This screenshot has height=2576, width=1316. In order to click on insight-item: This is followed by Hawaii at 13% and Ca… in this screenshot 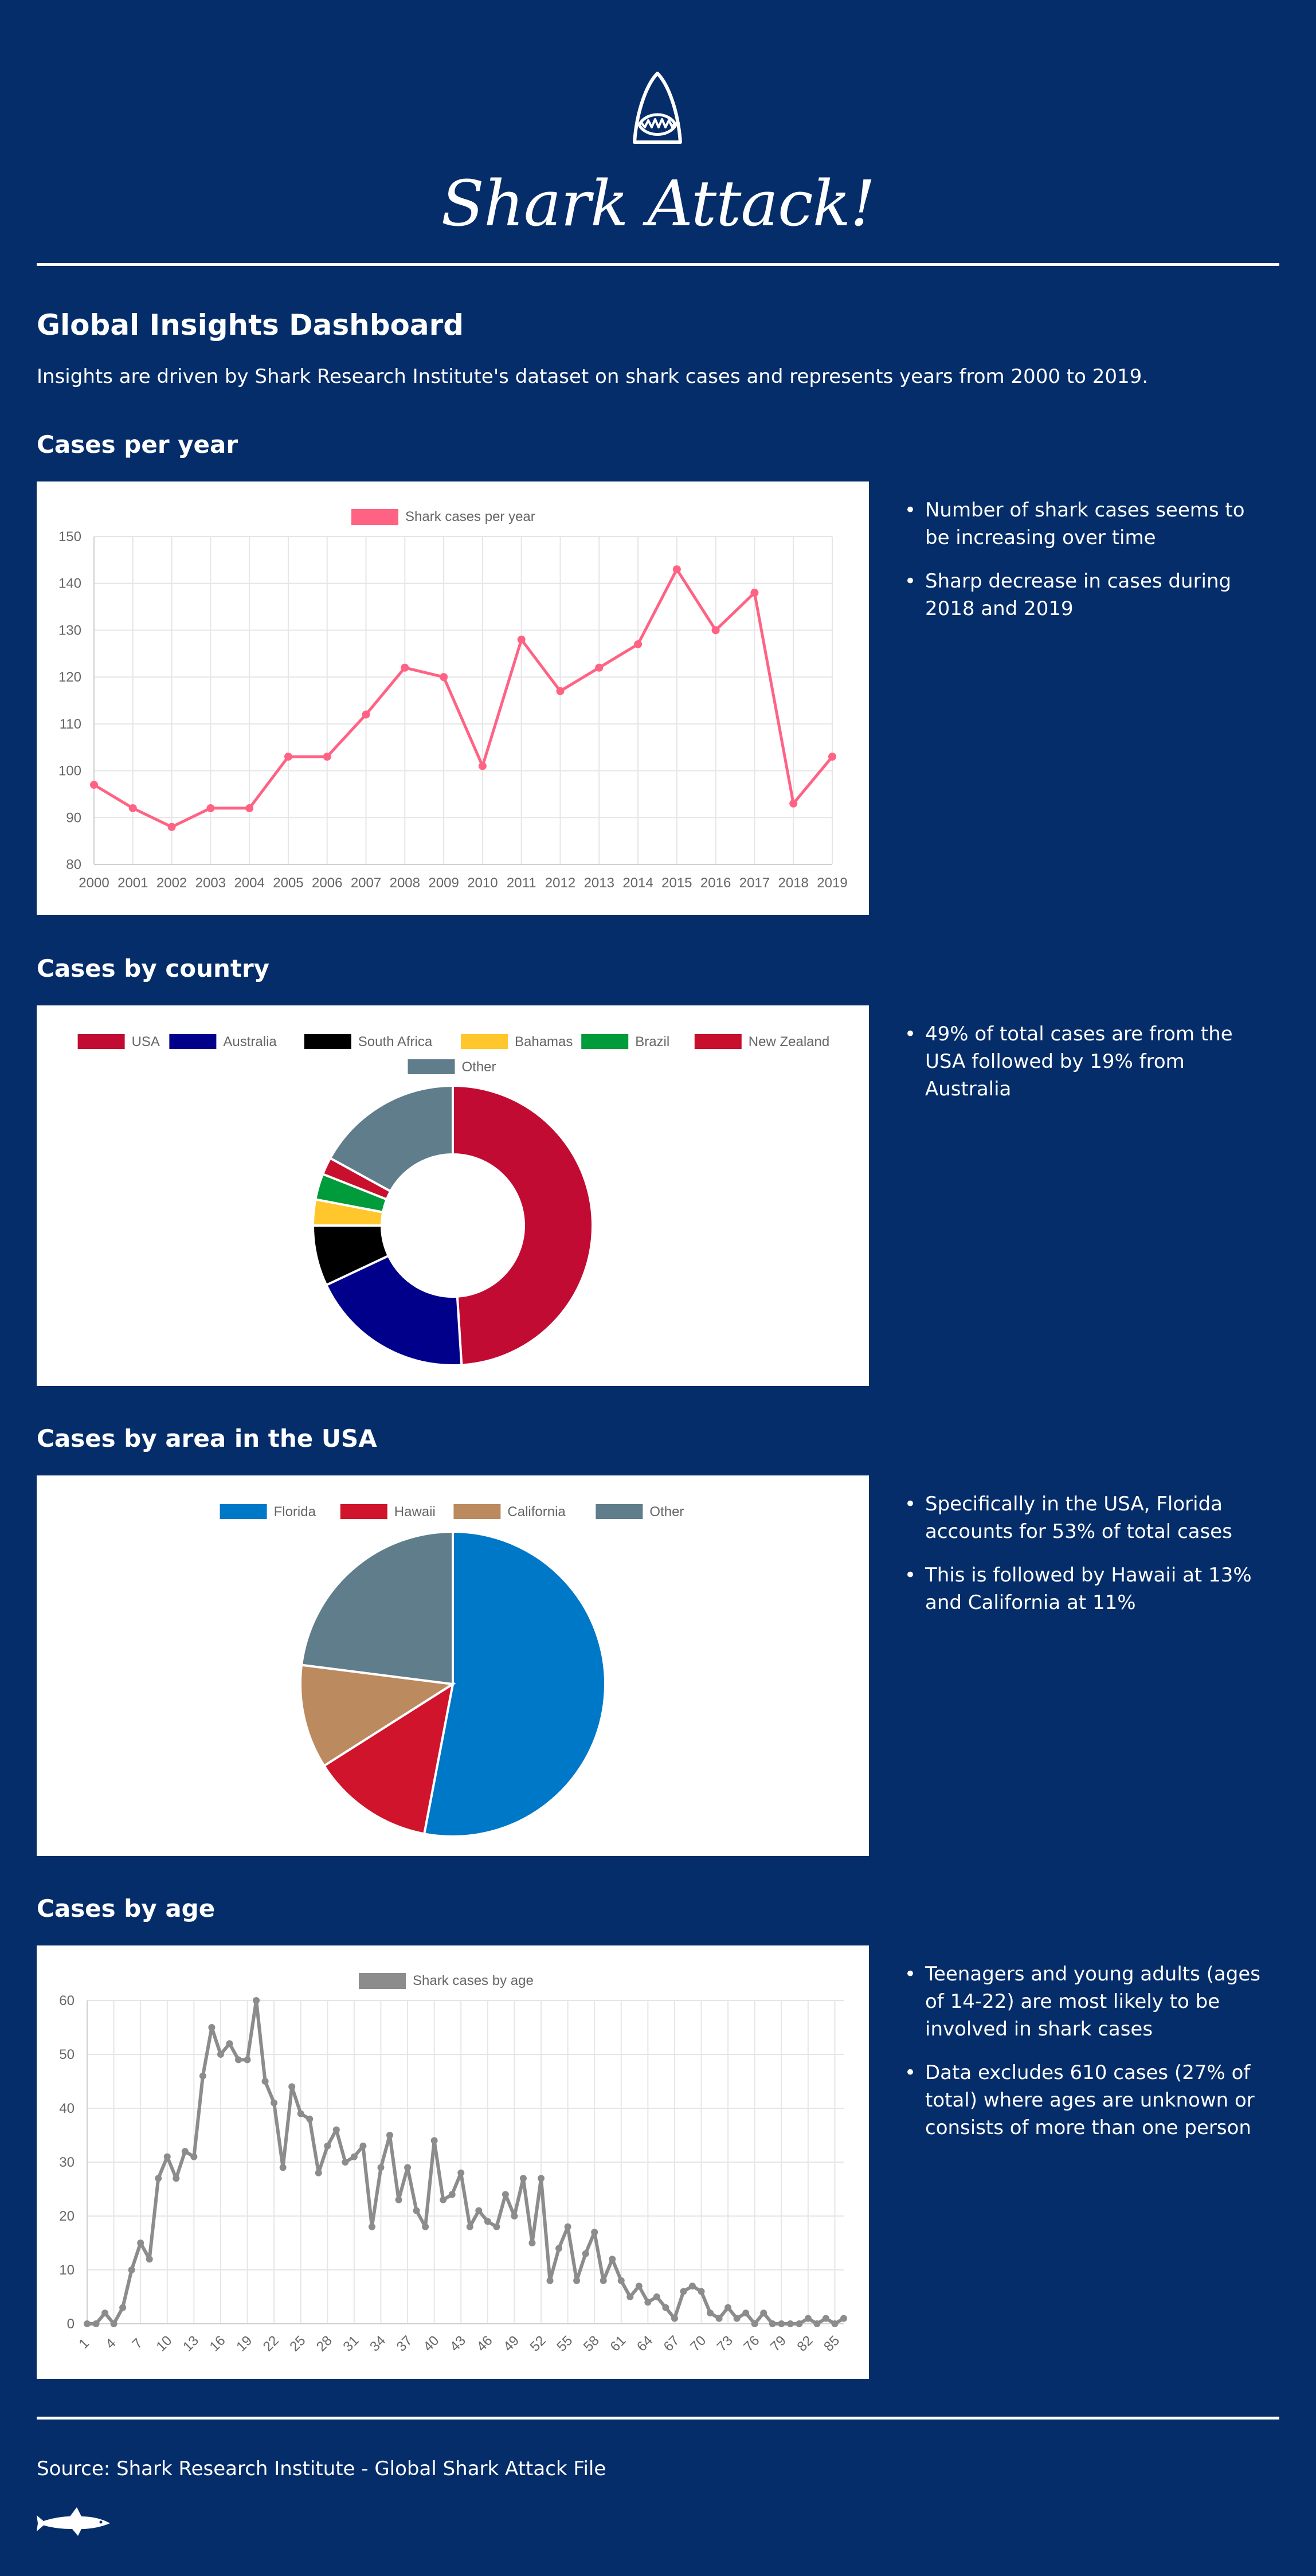, I will do `click(1087, 1588)`.